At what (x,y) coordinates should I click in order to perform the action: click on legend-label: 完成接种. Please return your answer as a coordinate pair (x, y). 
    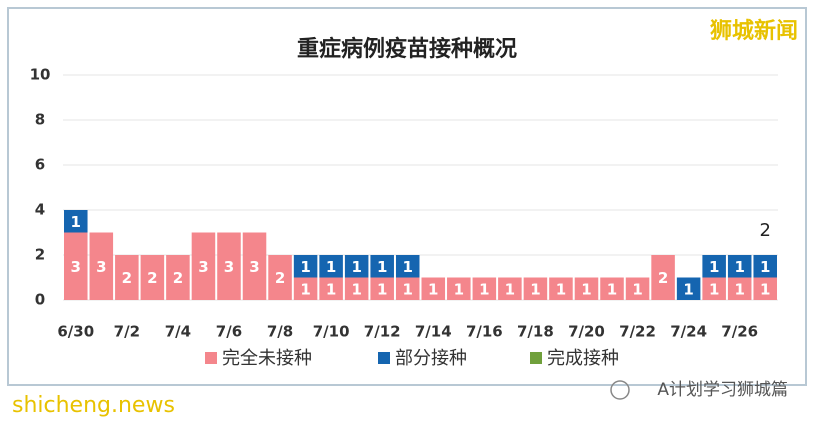
    Looking at the image, I should click on (583, 358).